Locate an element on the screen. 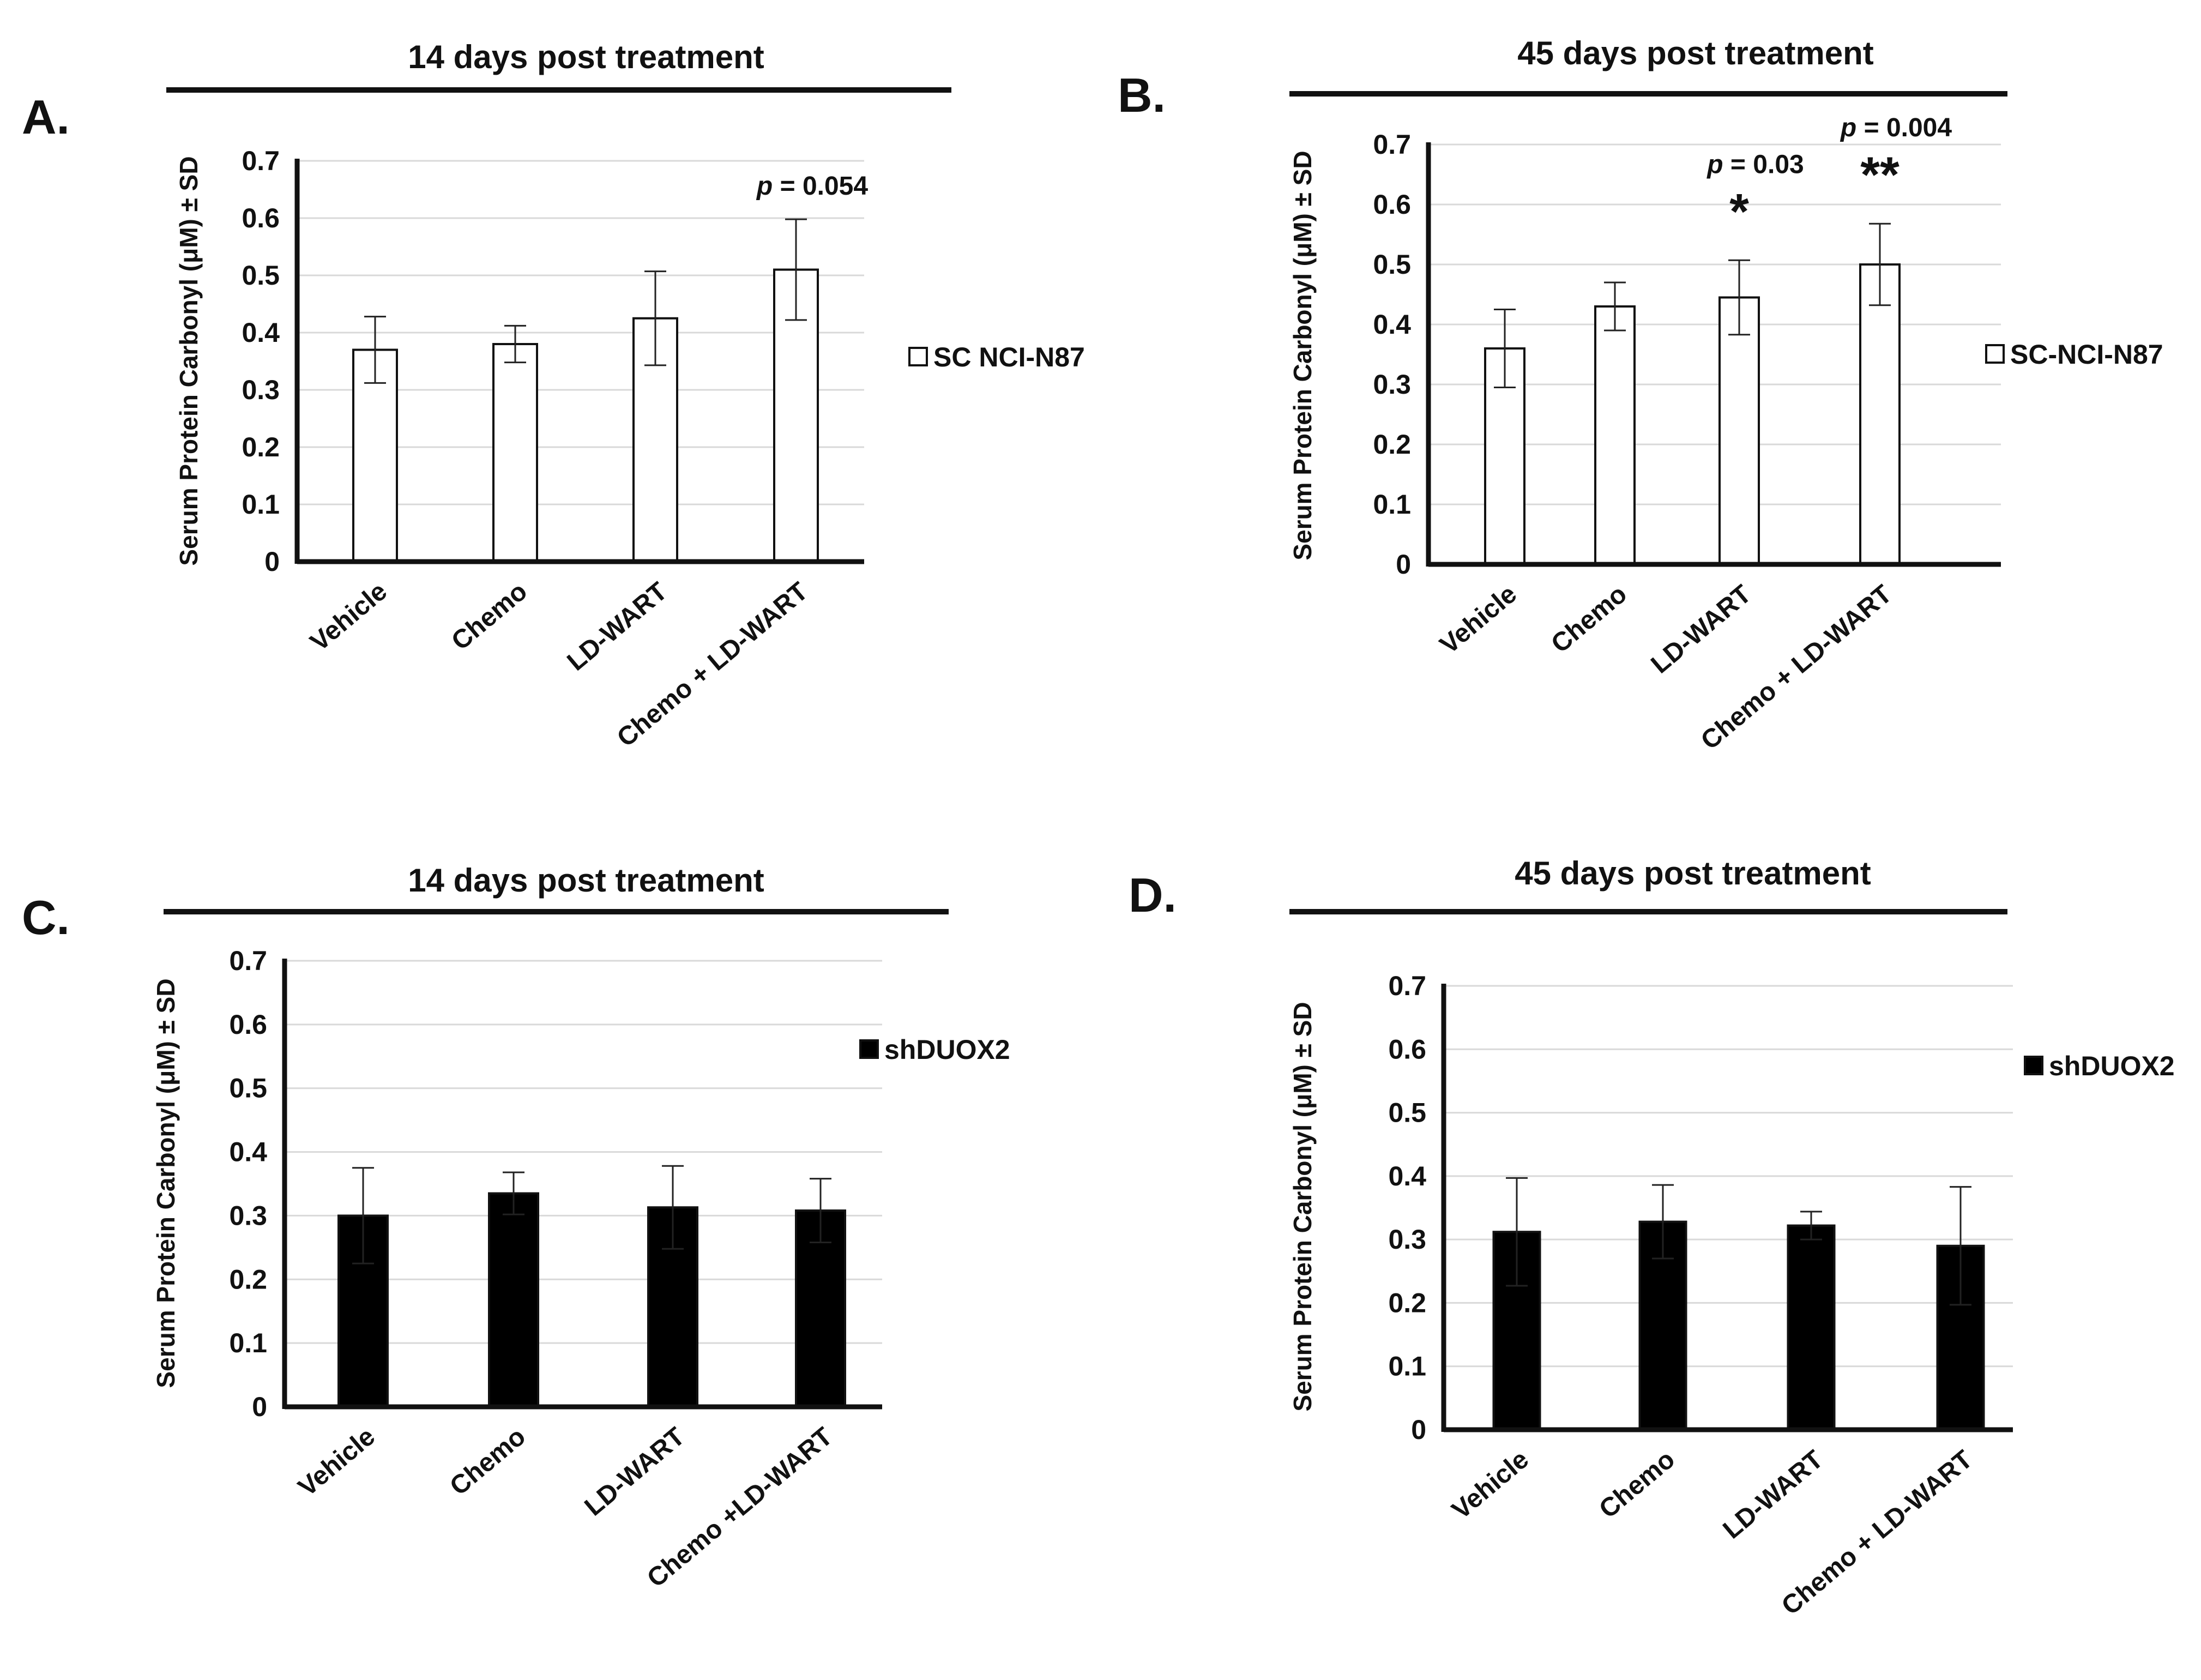 This screenshot has height=1680, width=2201. p-value-label: p = 0.03 is located at coordinates (1755, 164).